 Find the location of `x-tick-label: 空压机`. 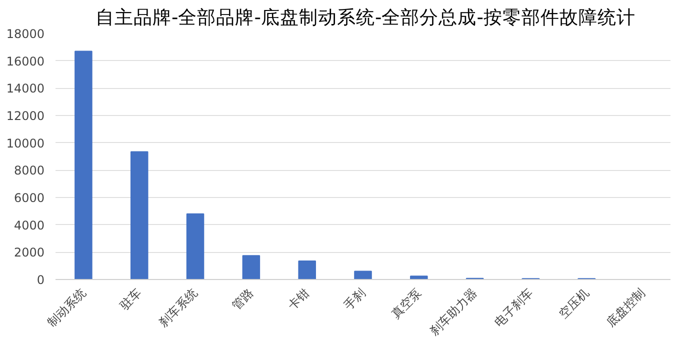

x-tick-label: 空压机 is located at coordinates (574, 303).